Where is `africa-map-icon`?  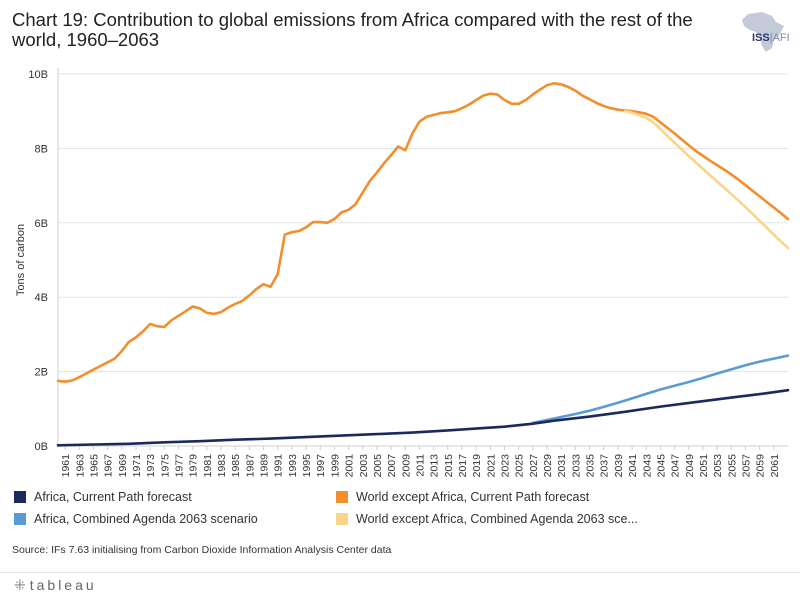
africa-map-icon is located at coordinates (763, 32).